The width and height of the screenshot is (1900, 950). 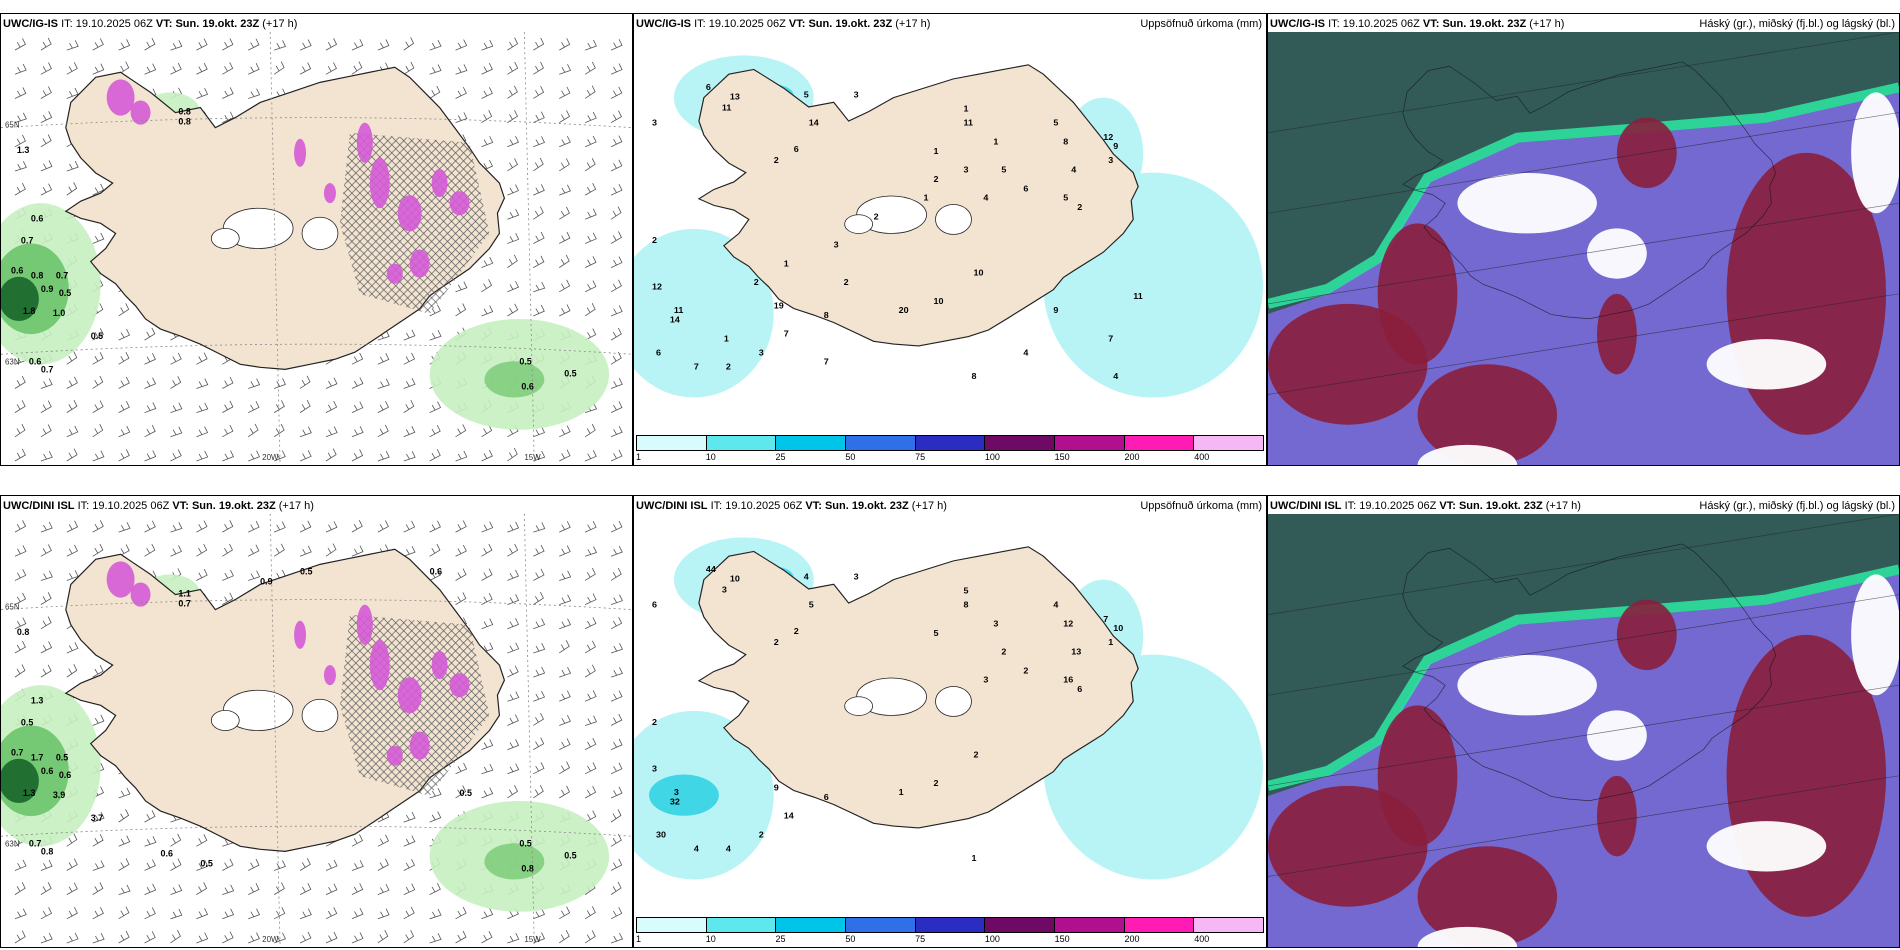 I want to click on accum-value-label: 5, so click(x=936, y=633).